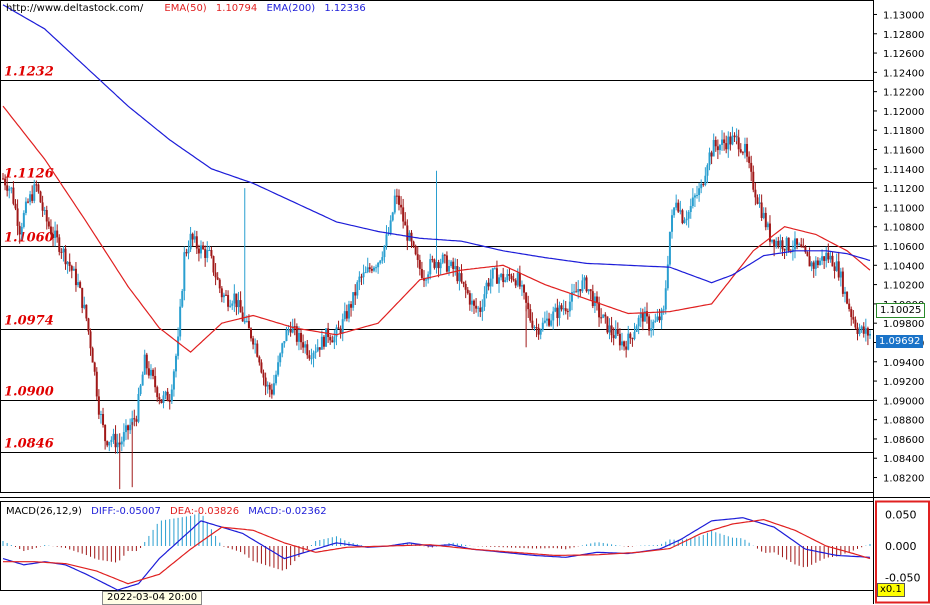  What do you see at coordinates (29, 238) in the screenshot?
I see `level-label: 1.1060` at bounding box center [29, 238].